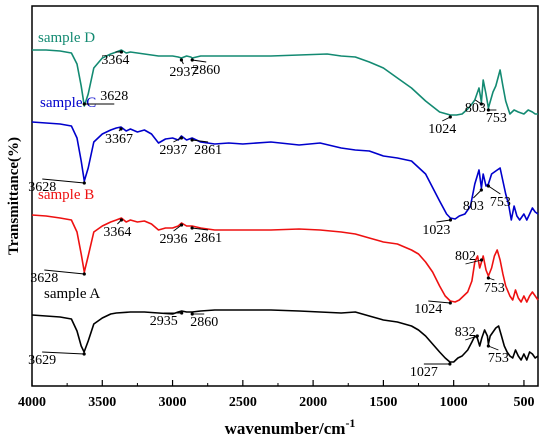 Image resolution: width=550 pixels, height=443 pixels. I want to click on peak-label: 3629, so click(42, 360).